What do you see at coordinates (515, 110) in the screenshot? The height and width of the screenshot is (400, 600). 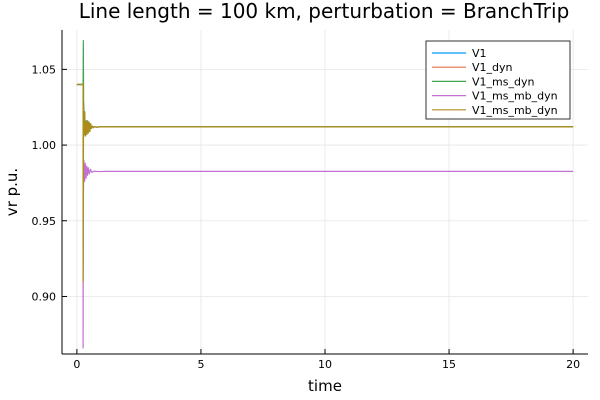 I see `legend-label-4: V1_ms_mb_dyn` at bounding box center [515, 110].